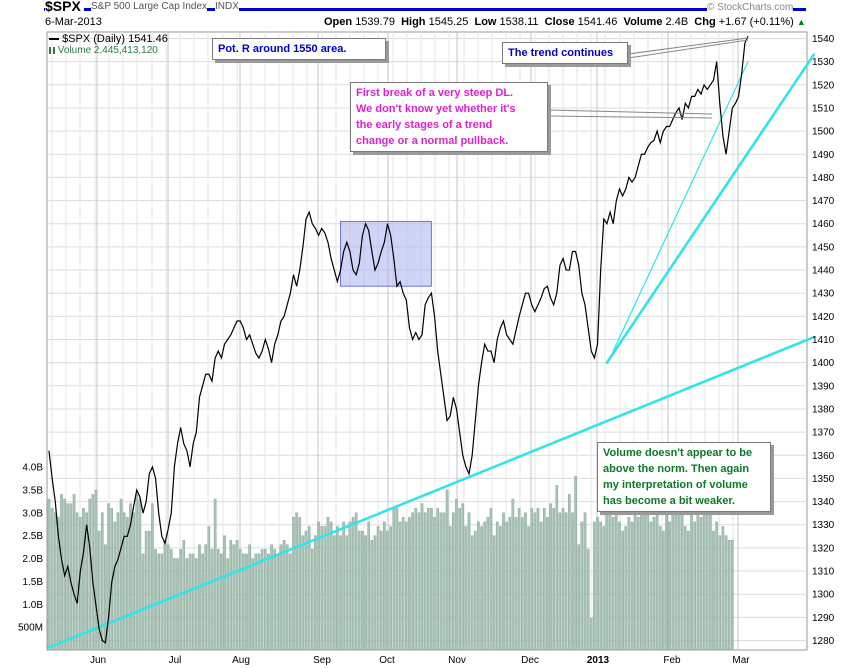 The image size is (850, 668). Describe the element at coordinates (32, 559) in the screenshot. I see `volume-tick-label: 2.0B` at that location.